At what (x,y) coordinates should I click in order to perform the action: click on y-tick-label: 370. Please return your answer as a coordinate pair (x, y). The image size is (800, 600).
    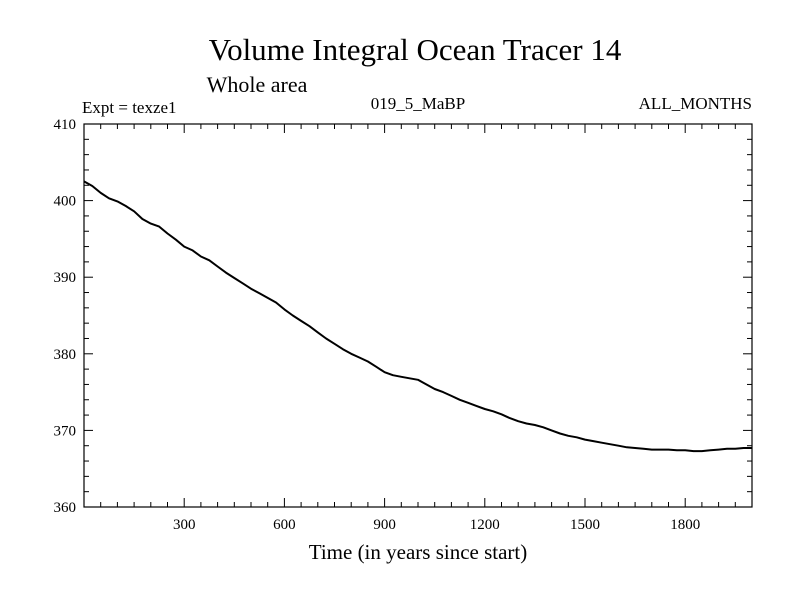
    Looking at the image, I should click on (65, 431).